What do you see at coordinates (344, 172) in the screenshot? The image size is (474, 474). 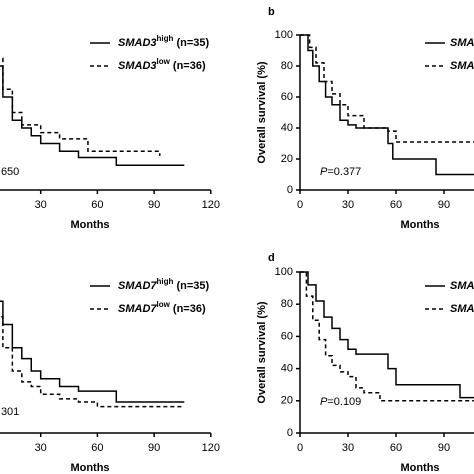 I see `p-number: =0.377` at bounding box center [344, 172].